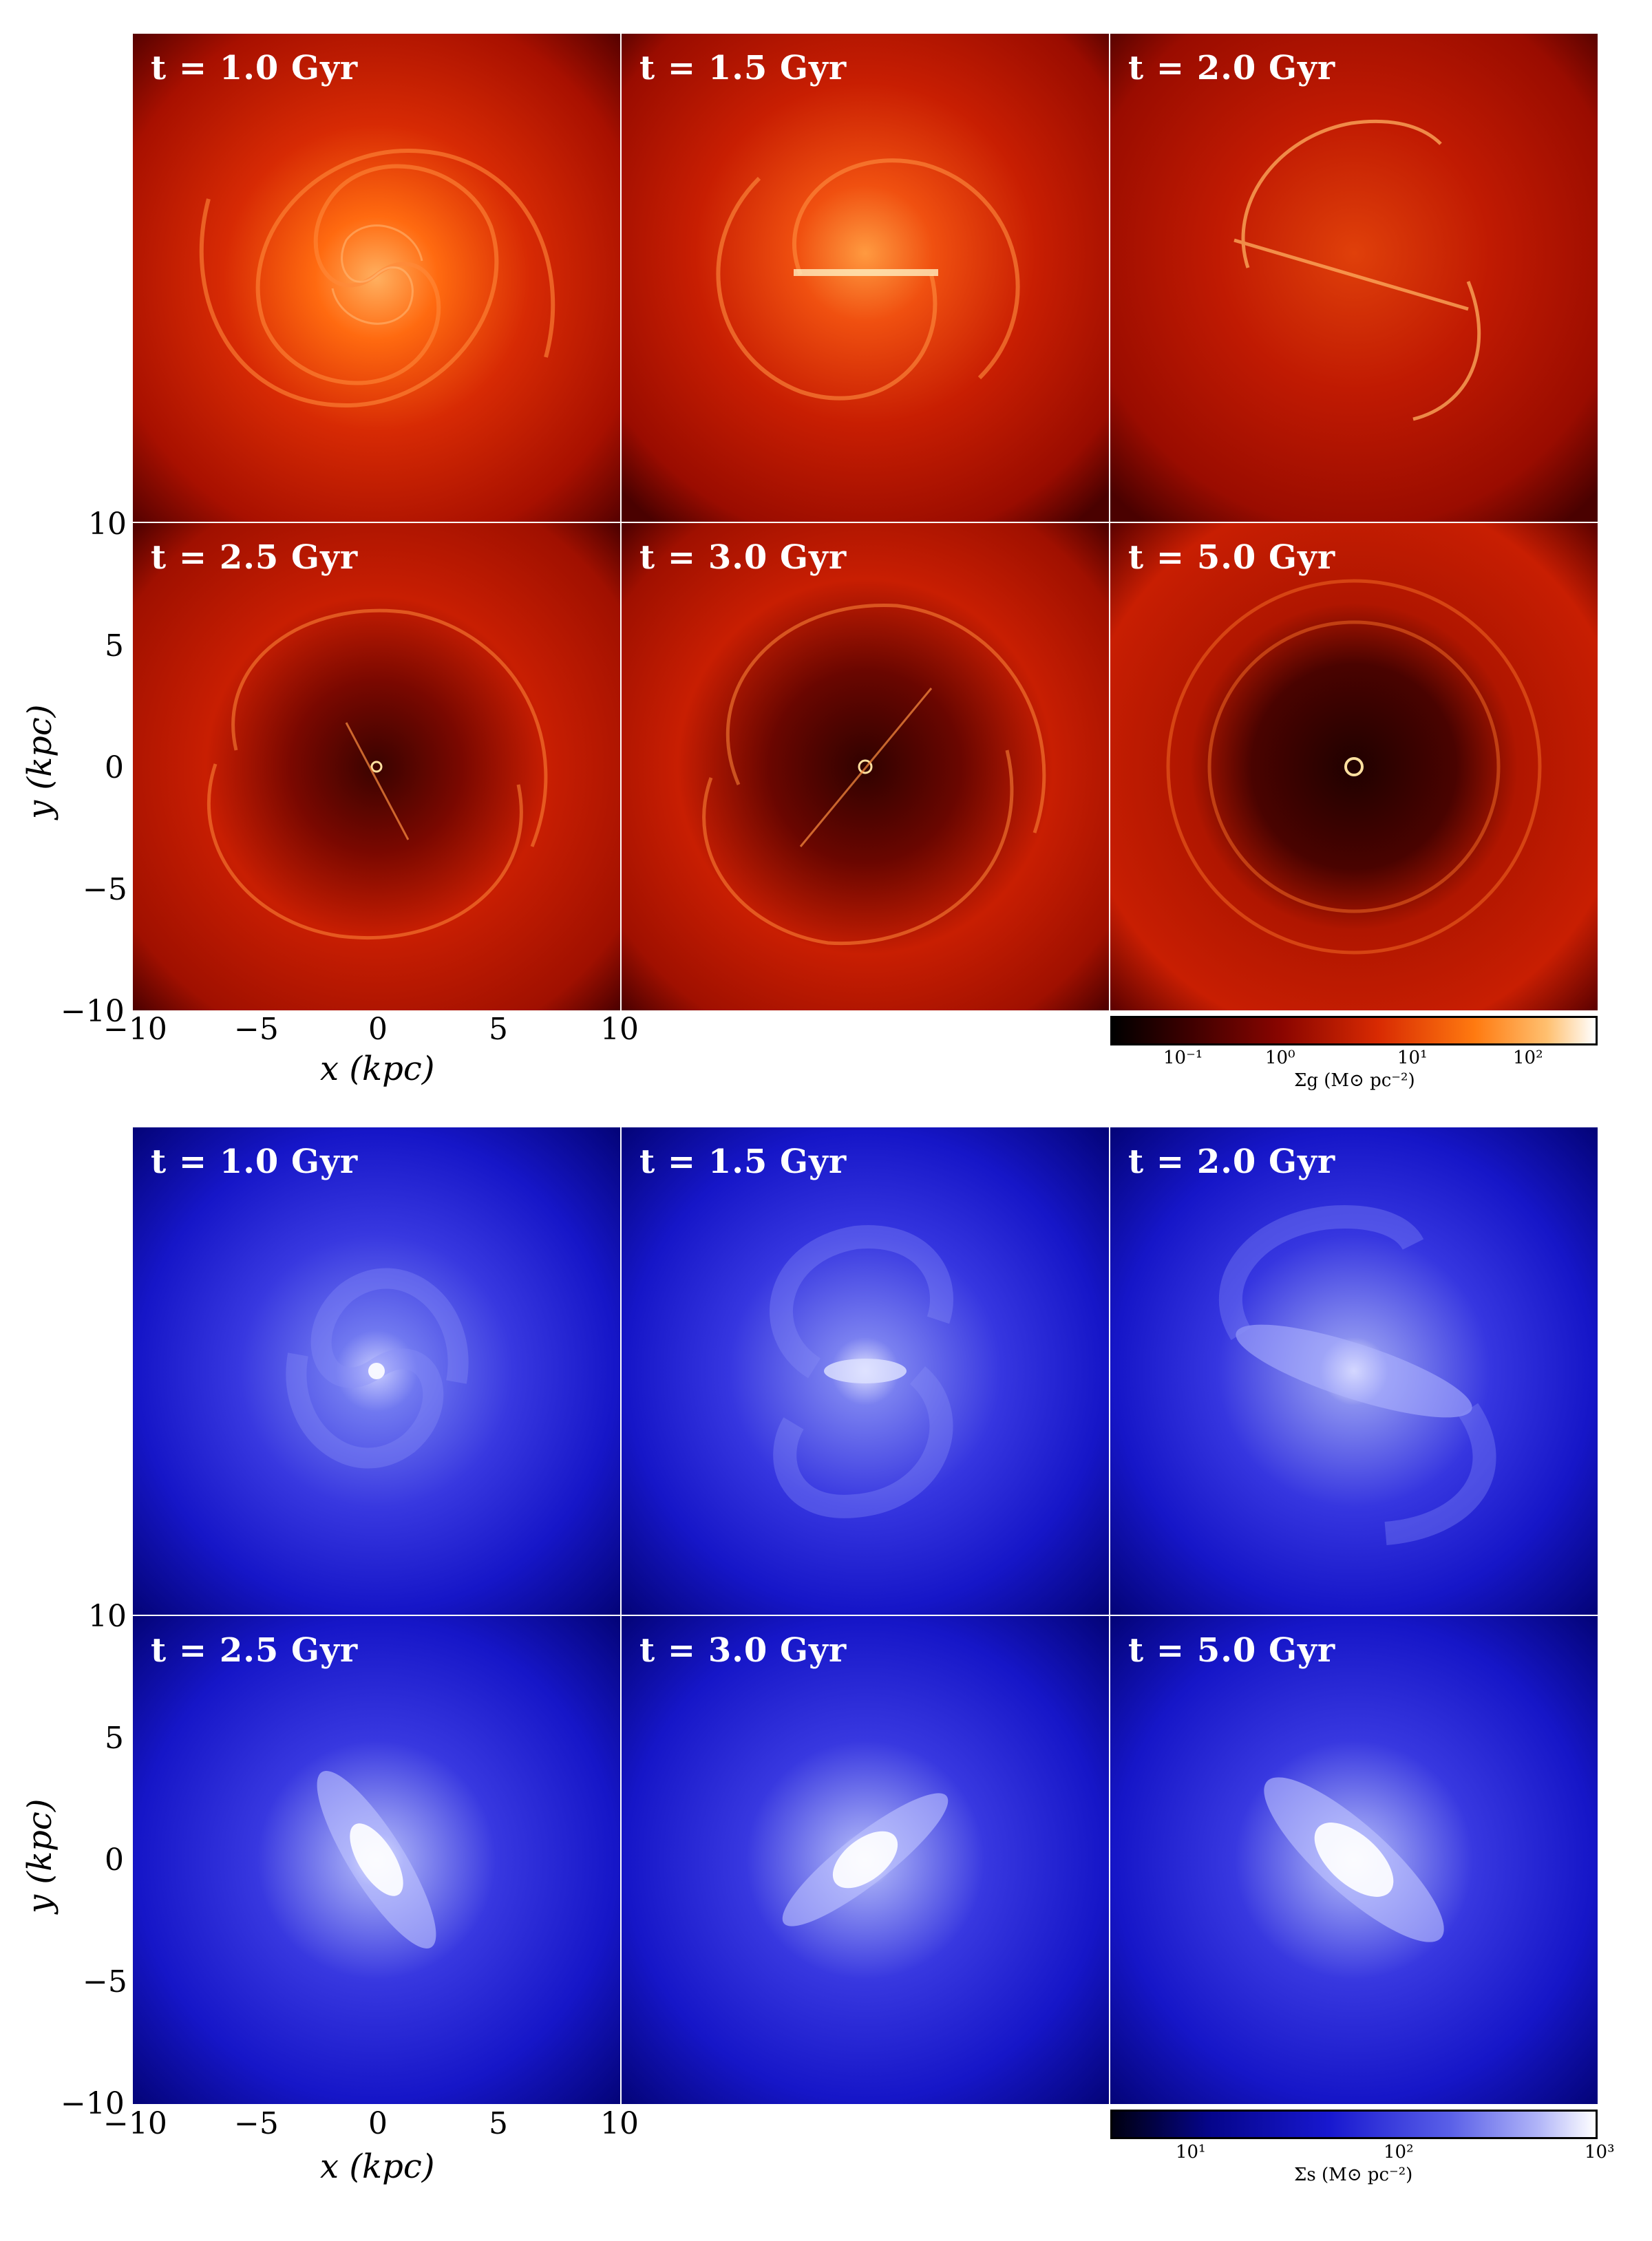 This screenshot has height=2241, width=1652. Describe the element at coordinates (1183, 1058) in the screenshot. I see `colorbar-tick-label: 10⁻¹` at that location.